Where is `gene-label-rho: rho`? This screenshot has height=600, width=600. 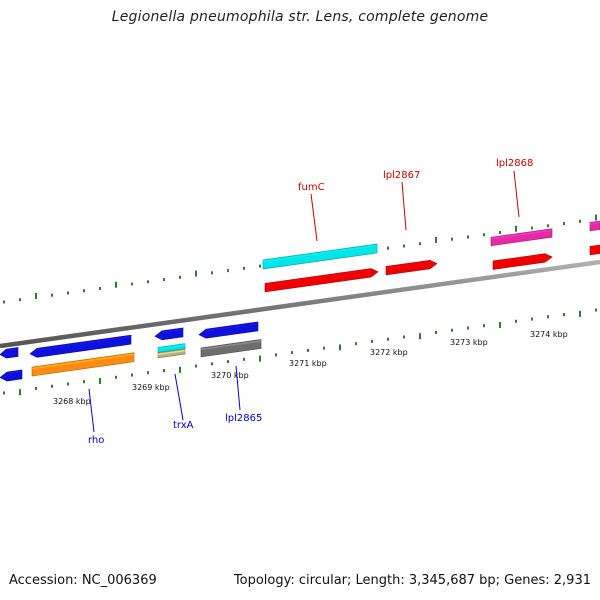 gene-label-rho: rho is located at coordinates (96, 440).